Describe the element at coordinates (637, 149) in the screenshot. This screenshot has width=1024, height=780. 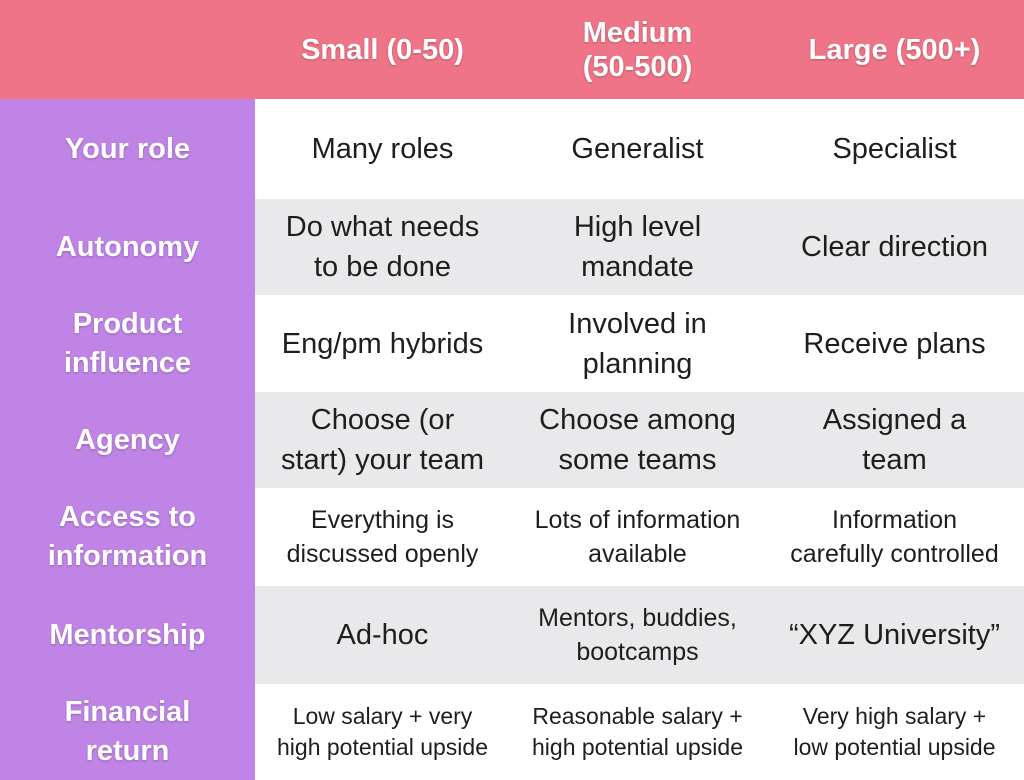
I see `table-cell: Generalist` at that location.